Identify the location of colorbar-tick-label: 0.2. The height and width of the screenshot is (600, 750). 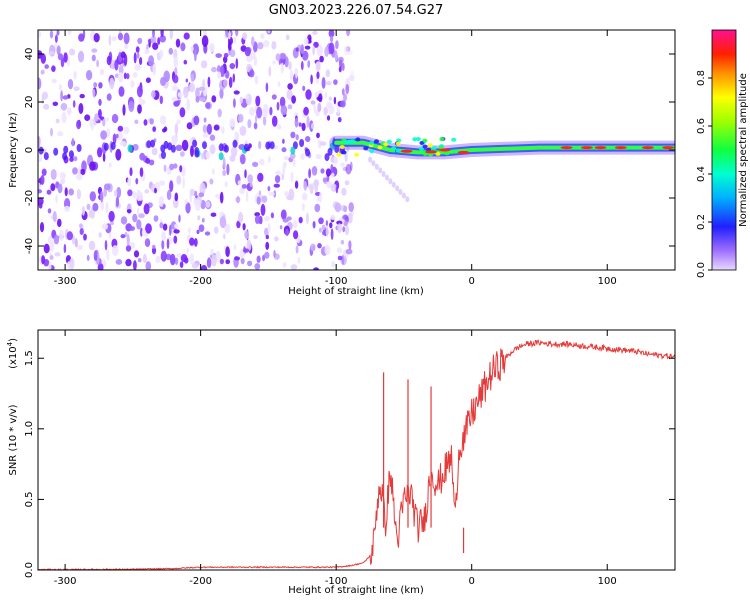
(701, 222).